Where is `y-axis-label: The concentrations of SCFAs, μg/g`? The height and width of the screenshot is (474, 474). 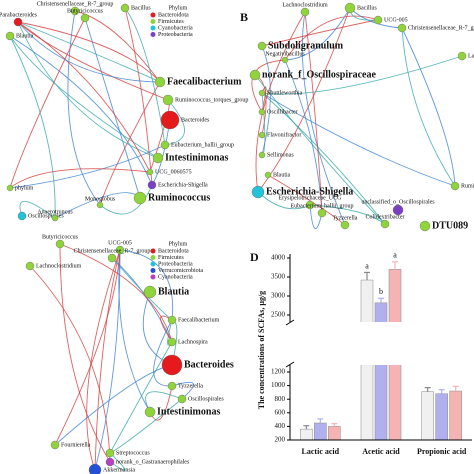
y-axis-label: The concentrations of SCFAs, μg/g is located at coordinates (261, 350).